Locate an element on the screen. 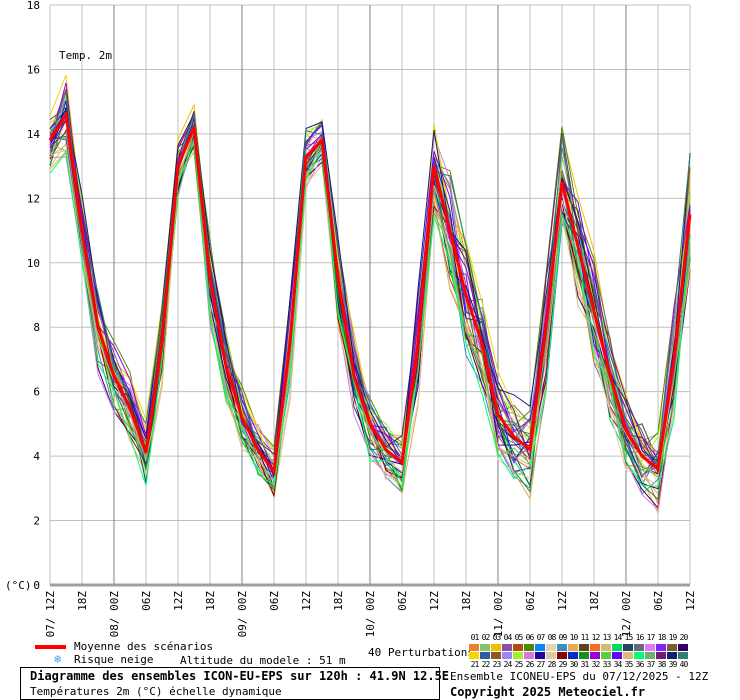  member-number: 33 is located at coordinates (607, 664).